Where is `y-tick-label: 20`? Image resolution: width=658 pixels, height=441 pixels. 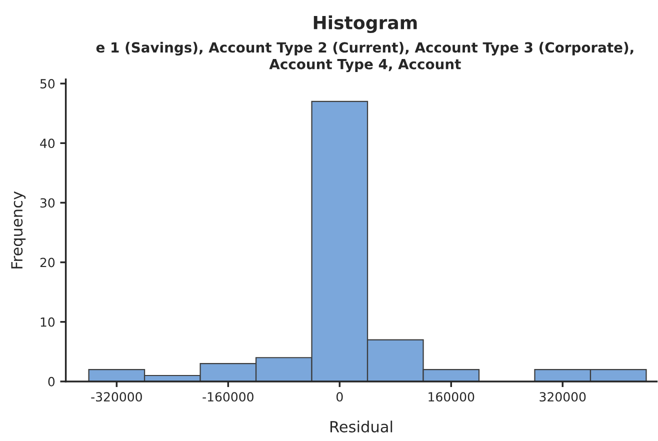
y-tick-label: 20 is located at coordinates (47, 263).